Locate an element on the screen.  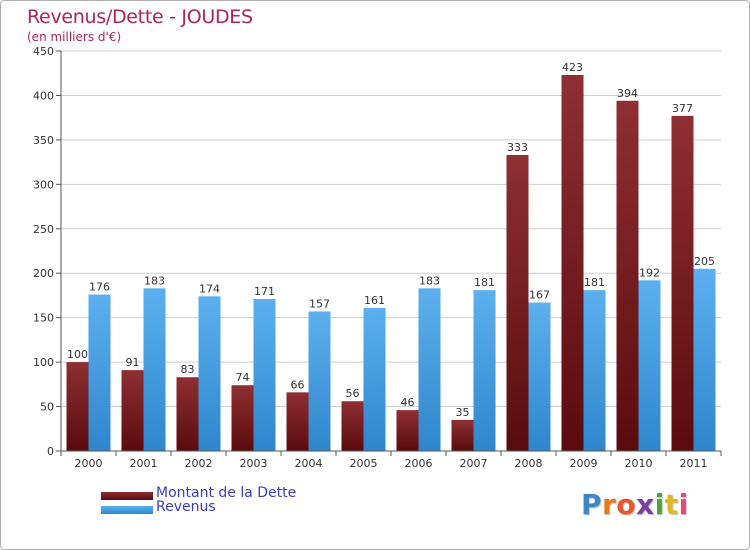
data-label-dette: 35 is located at coordinates (463, 412).